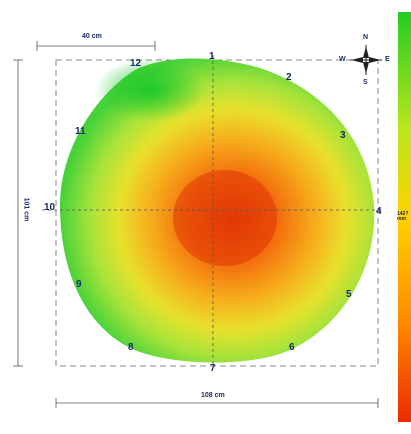 The image size is (411, 434). What do you see at coordinates (379, 211) in the screenshot?
I see `position-label: 4` at bounding box center [379, 211].